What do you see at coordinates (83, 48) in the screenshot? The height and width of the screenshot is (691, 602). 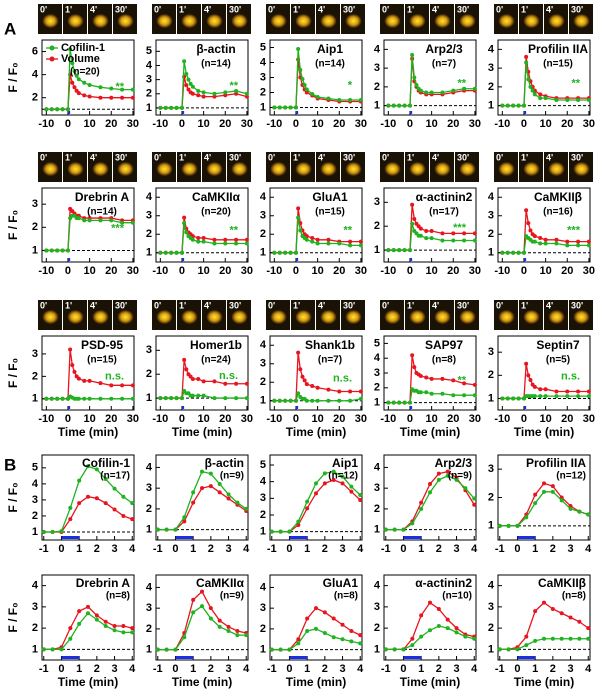 I see `legend-label: Cofilin-1` at bounding box center [83, 48].